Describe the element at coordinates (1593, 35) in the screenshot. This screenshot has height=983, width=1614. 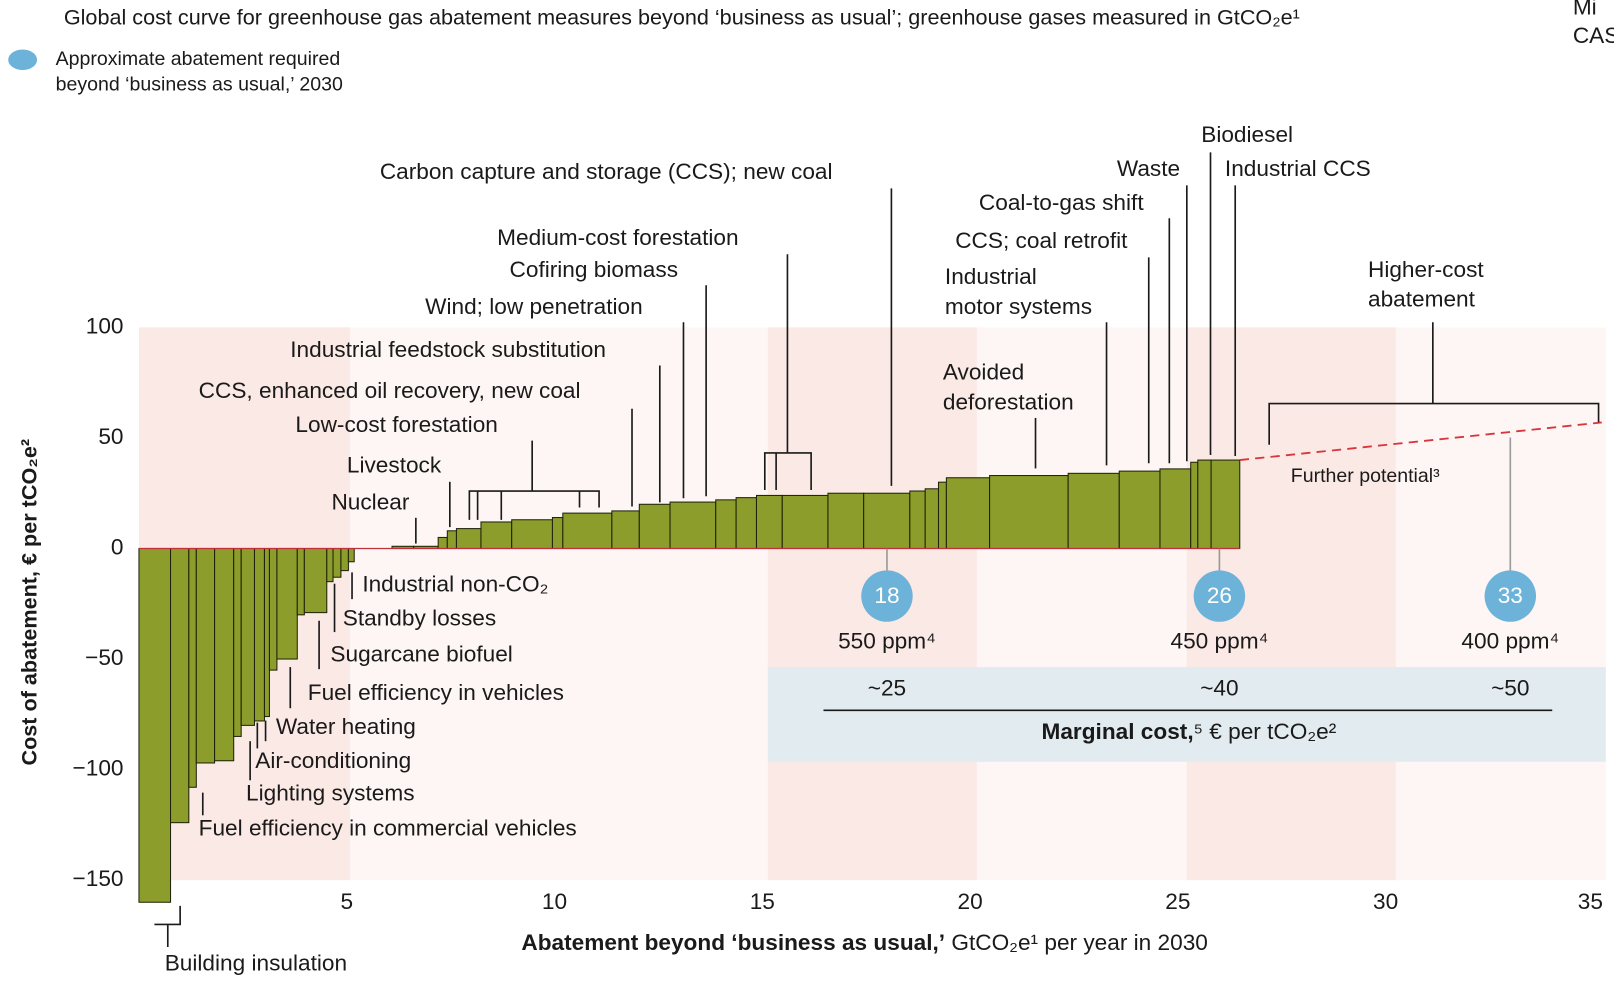
I see `corner-text: CAS` at that location.